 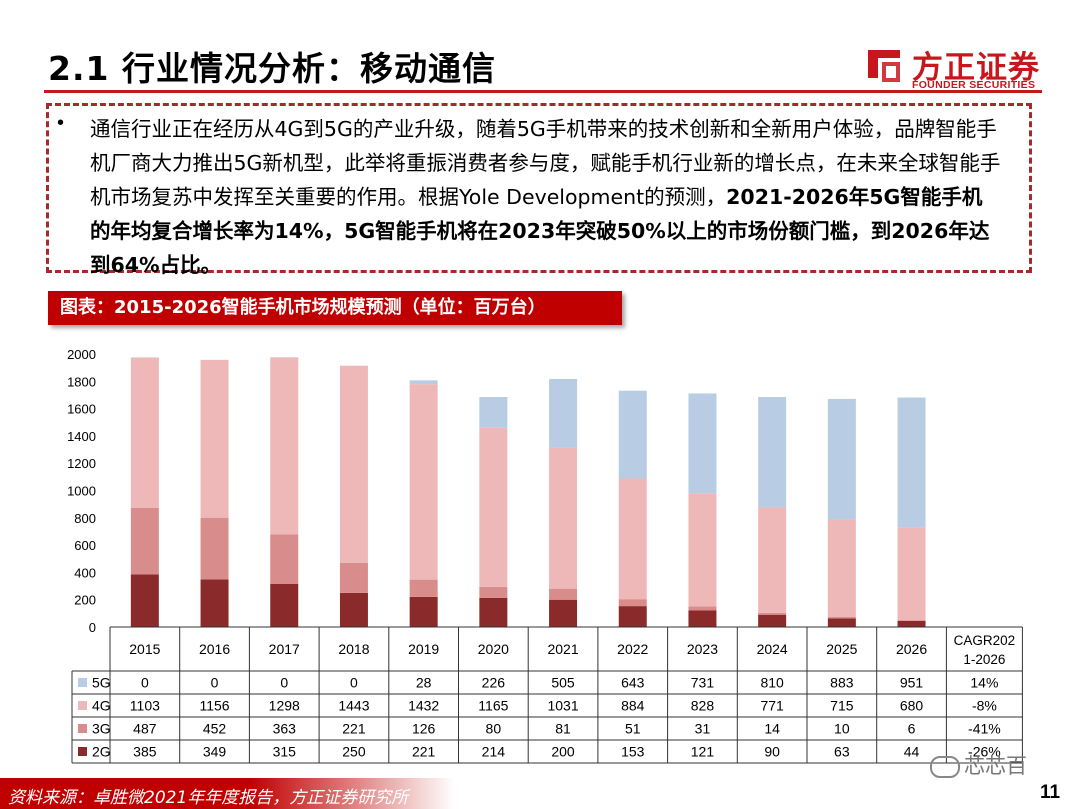 What do you see at coordinates (424, 752) in the screenshot?
I see `table-value-2g: 221` at bounding box center [424, 752].